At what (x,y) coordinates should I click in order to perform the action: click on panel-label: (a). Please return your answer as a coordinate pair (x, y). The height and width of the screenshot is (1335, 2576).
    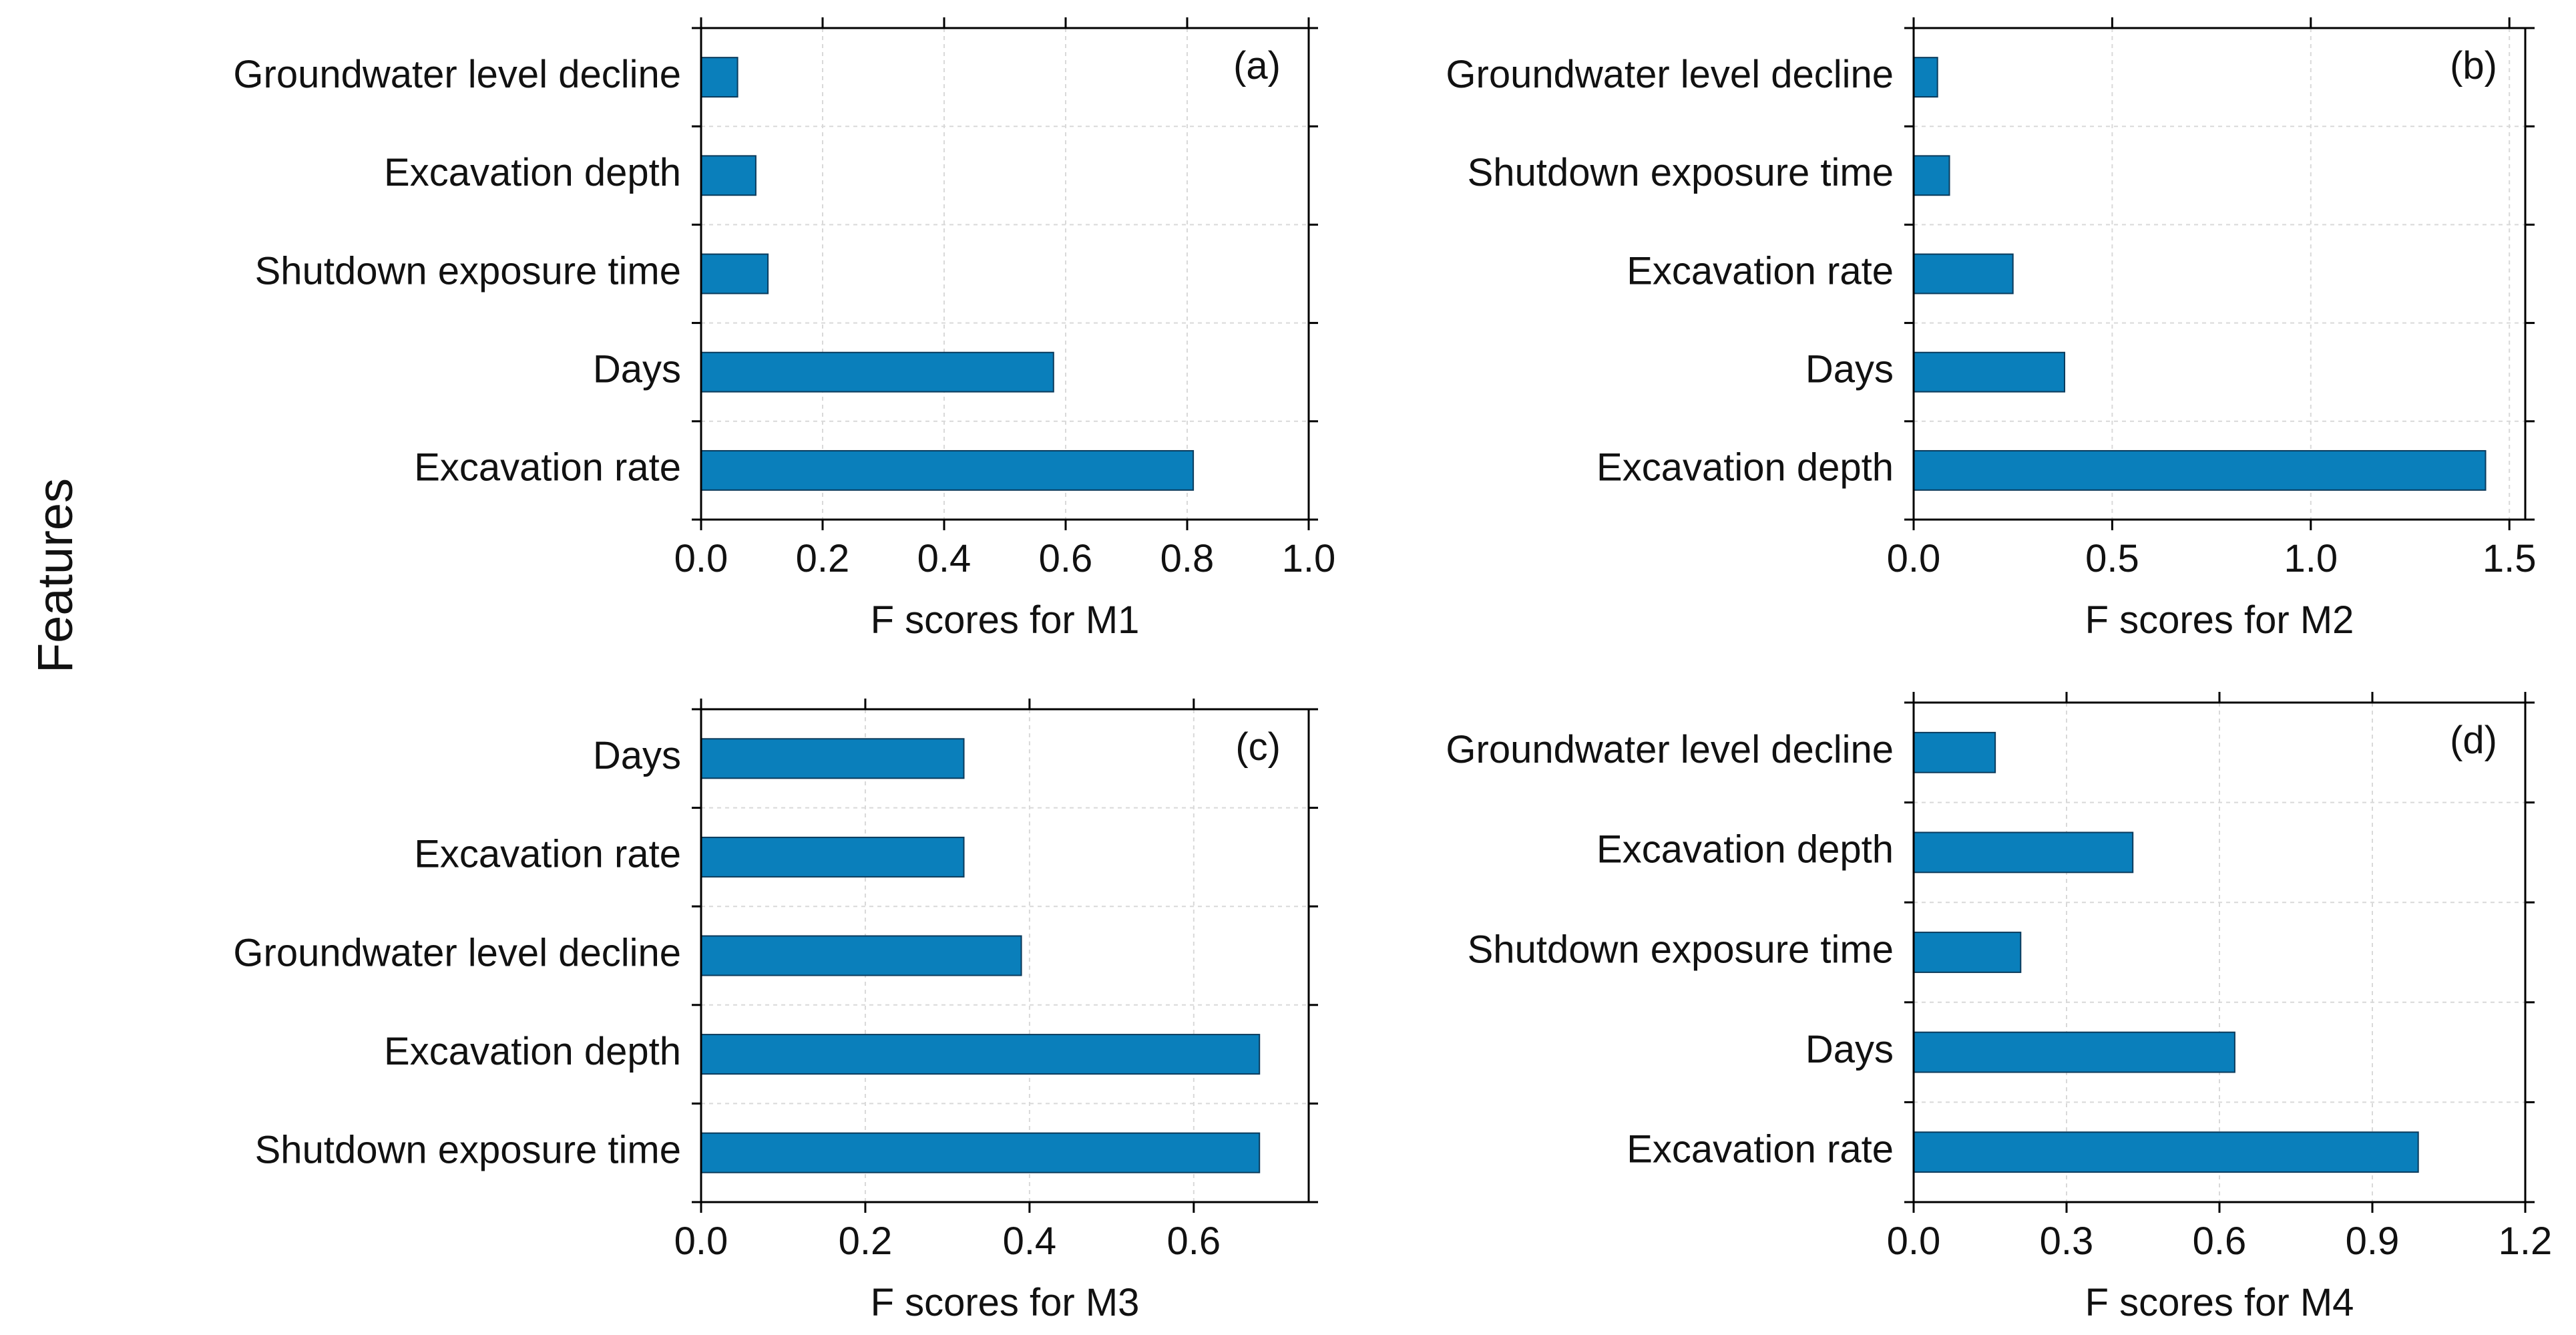
    Looking at the image, I should click on (1257, 65).